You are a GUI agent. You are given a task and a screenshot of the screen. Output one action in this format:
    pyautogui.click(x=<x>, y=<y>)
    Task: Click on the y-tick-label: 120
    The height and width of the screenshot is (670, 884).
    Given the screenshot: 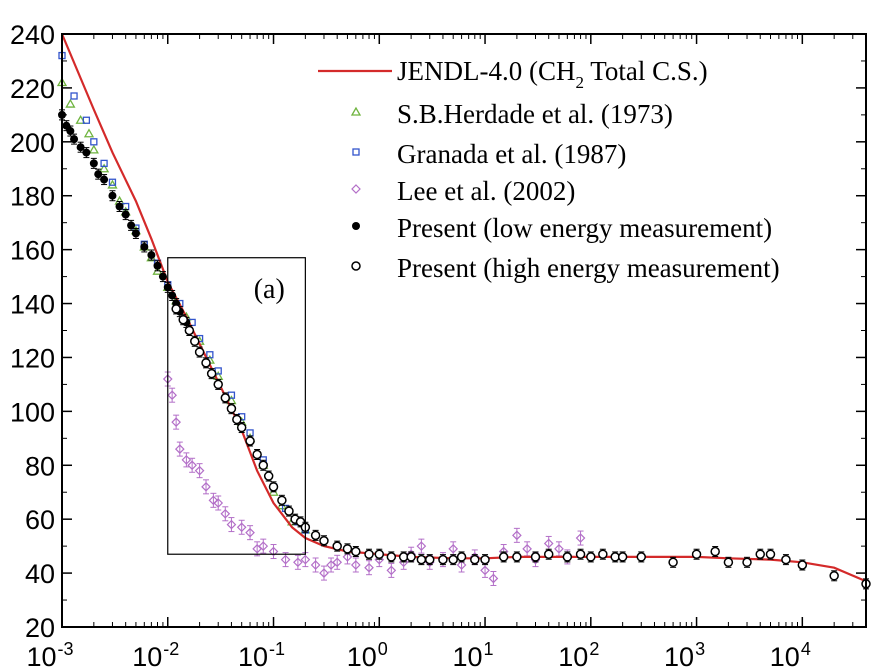 What is the action you would take?
    pyautogui.click(x=32, y=358)
    